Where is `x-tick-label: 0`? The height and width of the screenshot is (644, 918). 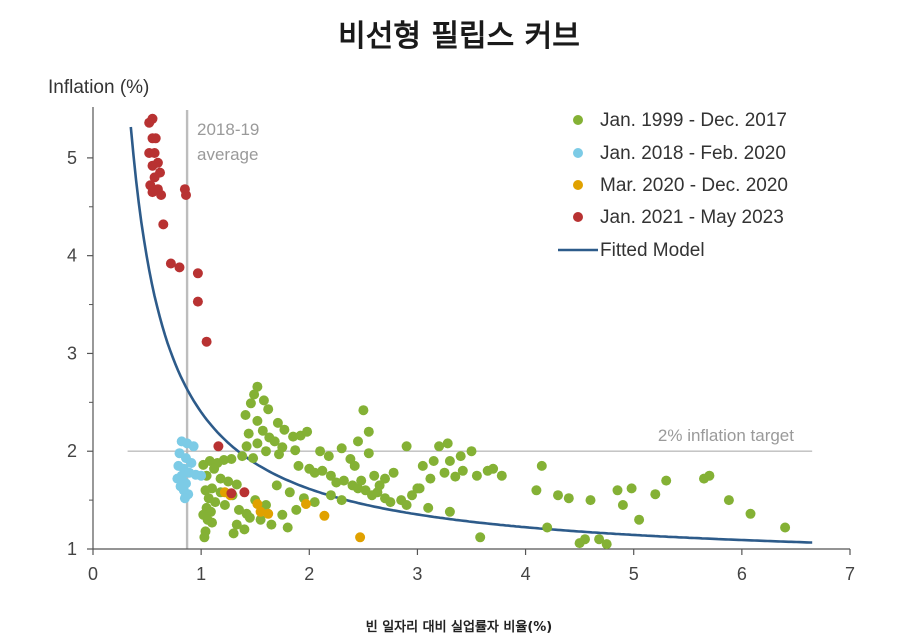
x-tick-label: 0 is located at coordinates (93, 574).